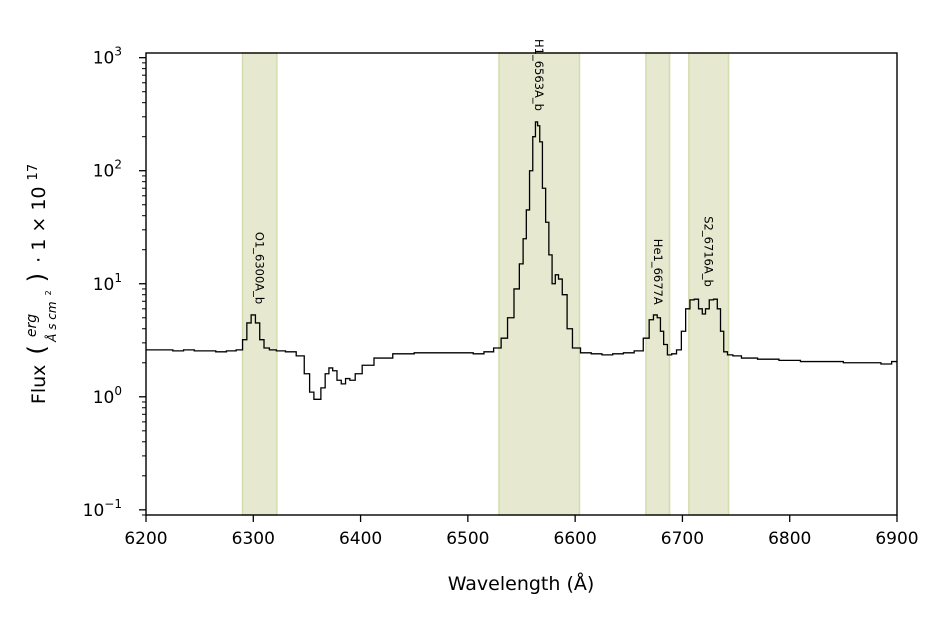  I want to click on y-axis-unit-denominator-exp: 2, so click(48, 292).